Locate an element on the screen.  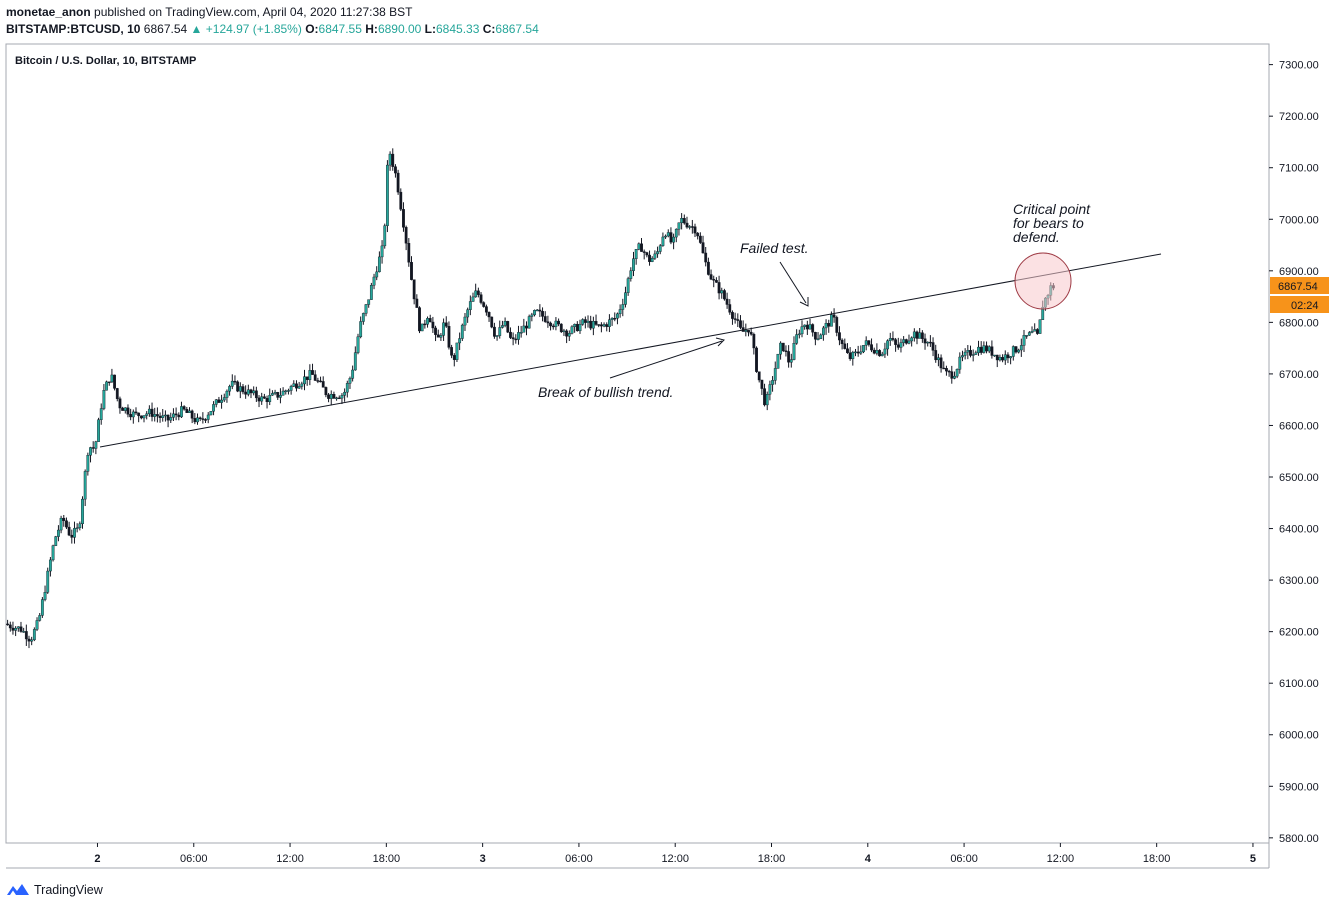
author-name: monetae_anon is located at coordinates (48, 12).